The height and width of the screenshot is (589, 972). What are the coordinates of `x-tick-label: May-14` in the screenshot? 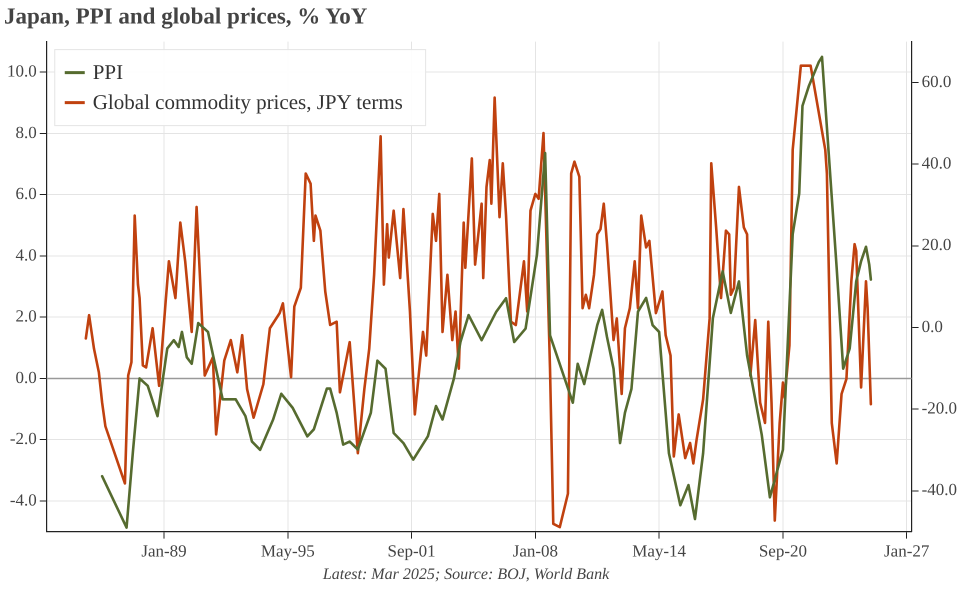 It's located at (659, 550).